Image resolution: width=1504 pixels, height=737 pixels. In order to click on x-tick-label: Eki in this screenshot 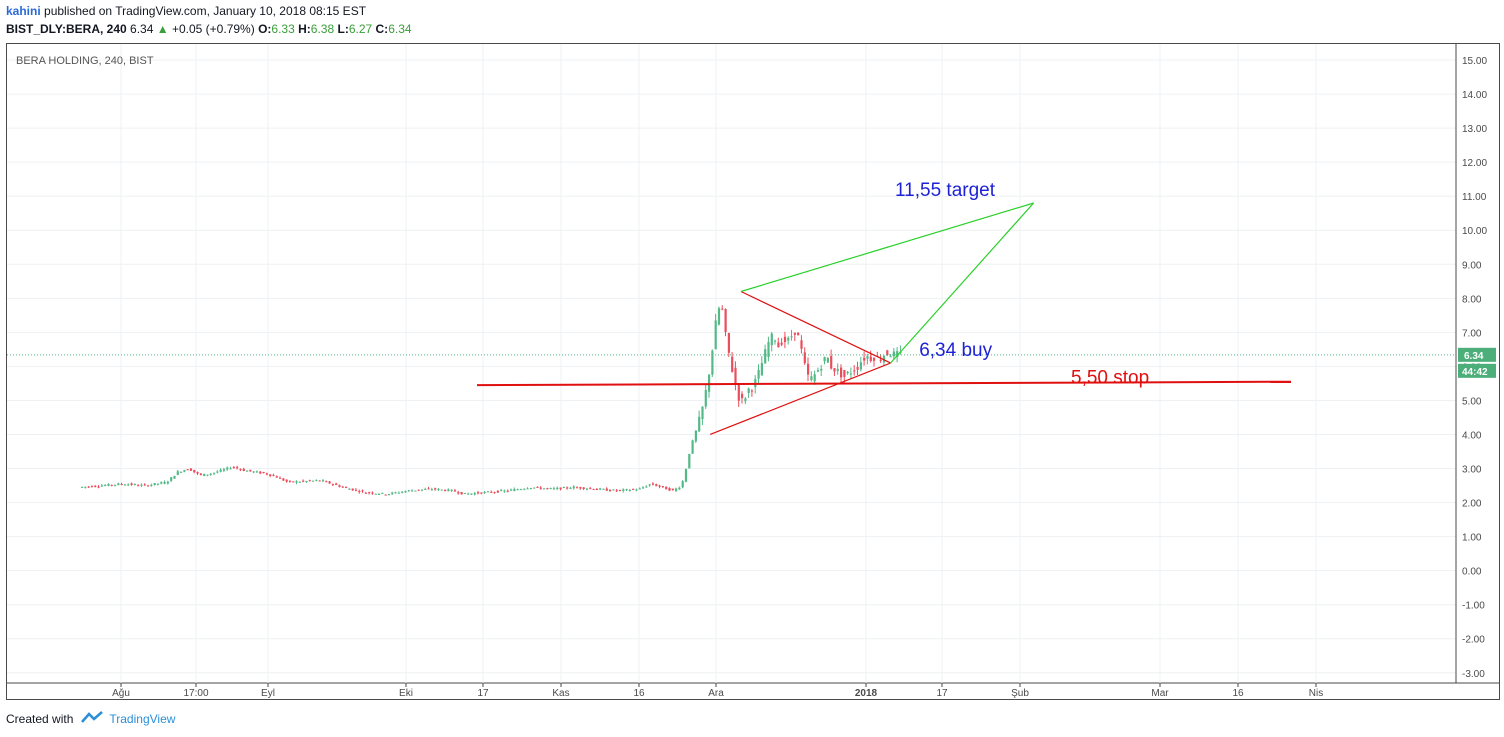, I will do `click(406, 693)`.